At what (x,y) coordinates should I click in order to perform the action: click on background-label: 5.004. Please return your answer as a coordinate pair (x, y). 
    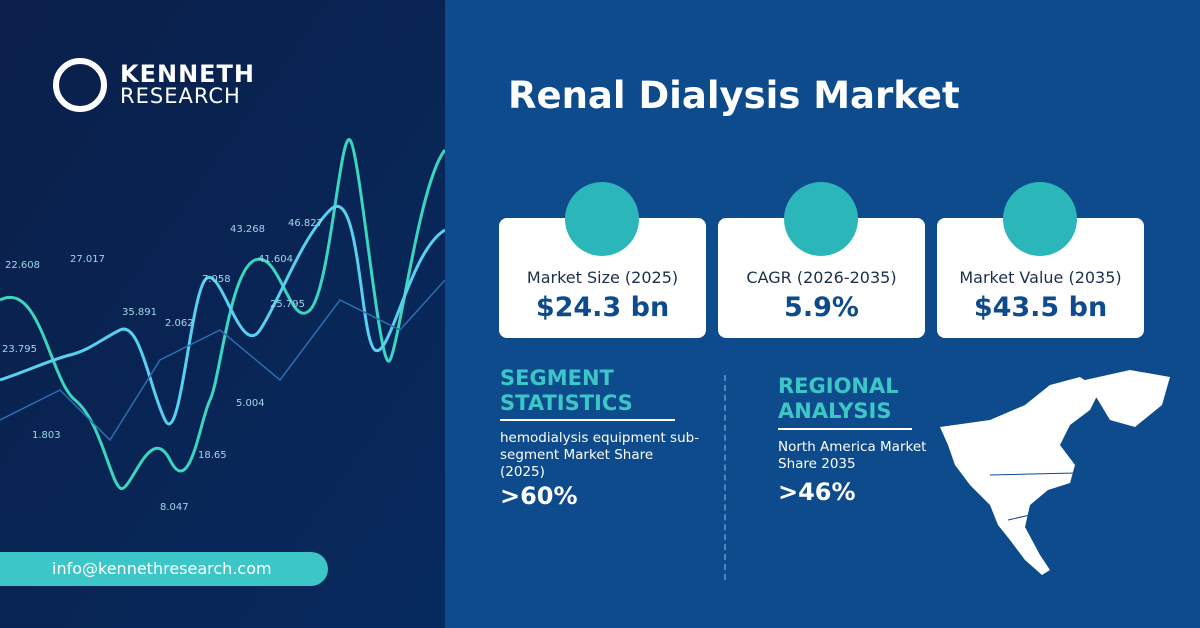
    Looking at the image, I should click on (250, 403).